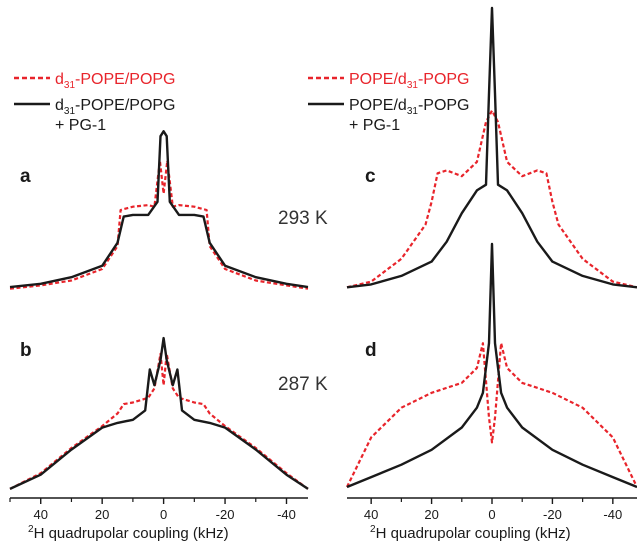 This screenshot has width=637, height=546. What do you see at coordinates (158, 509) in the screenshot?
I see `x-axis-left: 40 20 0 -20 -40` at bounding box center [158, 509].